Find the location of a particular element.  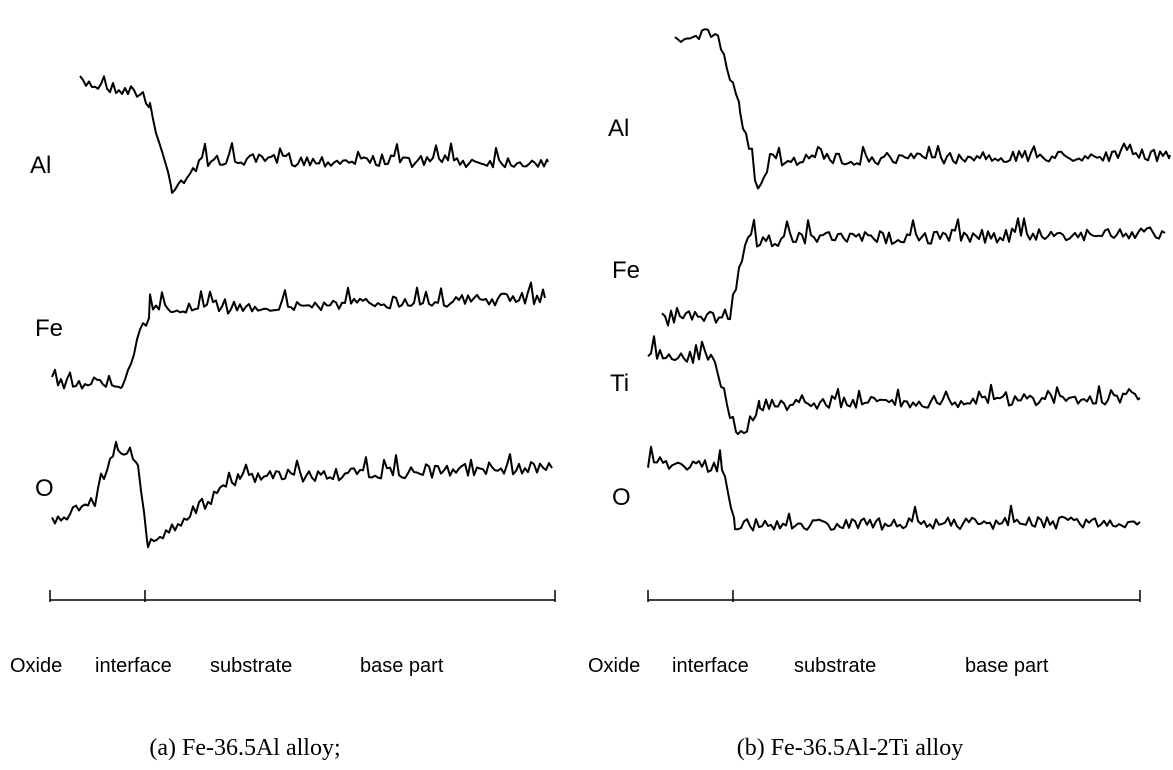

caption: (a) Fe-36.5Al alloy; is located at coordinates (244, 748).